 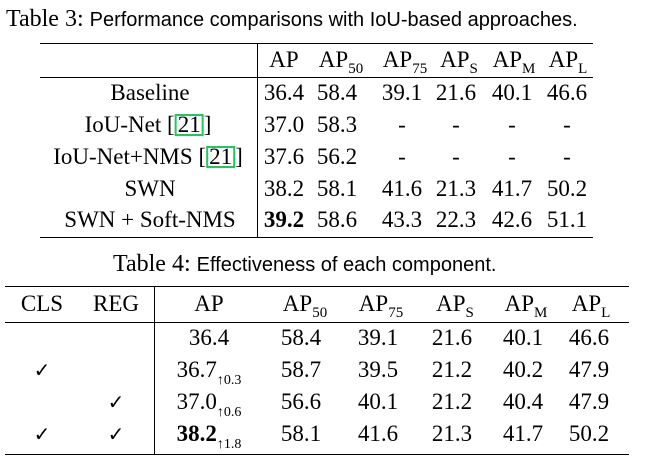 What do you see at coordinates (301, 401) in the screenshot?
I see `table4-cell: 56.6` at bounding box center [301, 401].